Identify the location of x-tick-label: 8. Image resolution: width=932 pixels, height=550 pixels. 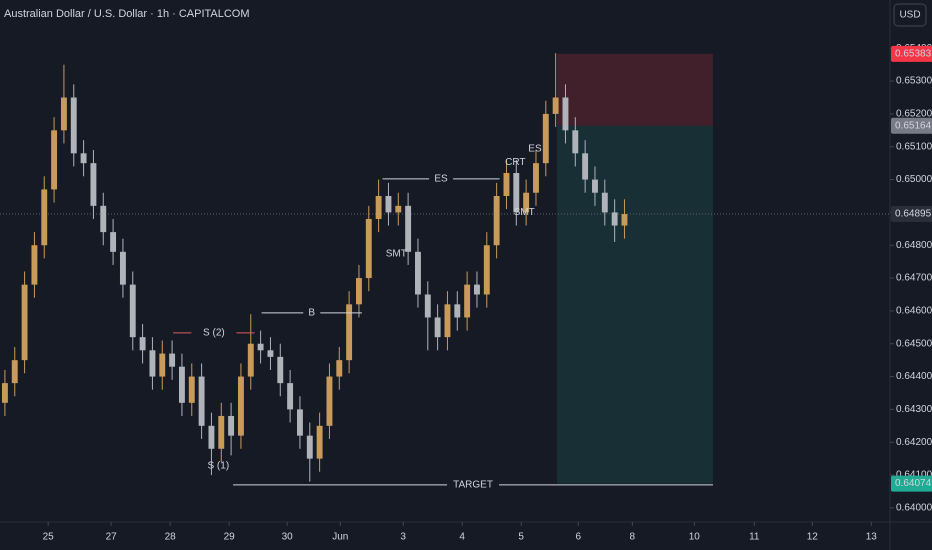
(633, 537).